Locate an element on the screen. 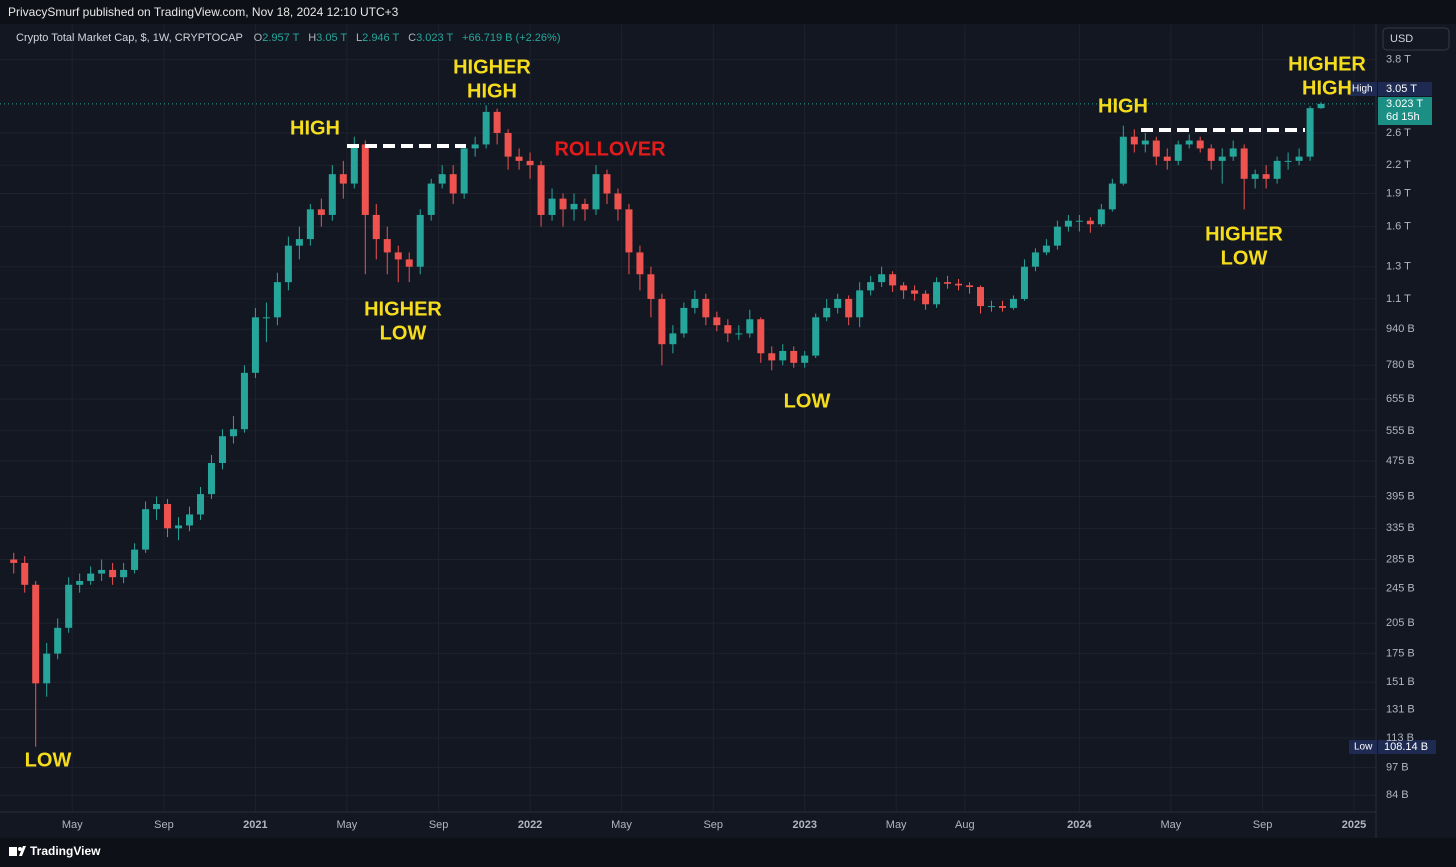 Image resolution: width=1456 pixels, height=867 pixels. x-tick-label: 2025 is located at coordinates (1354, 825).